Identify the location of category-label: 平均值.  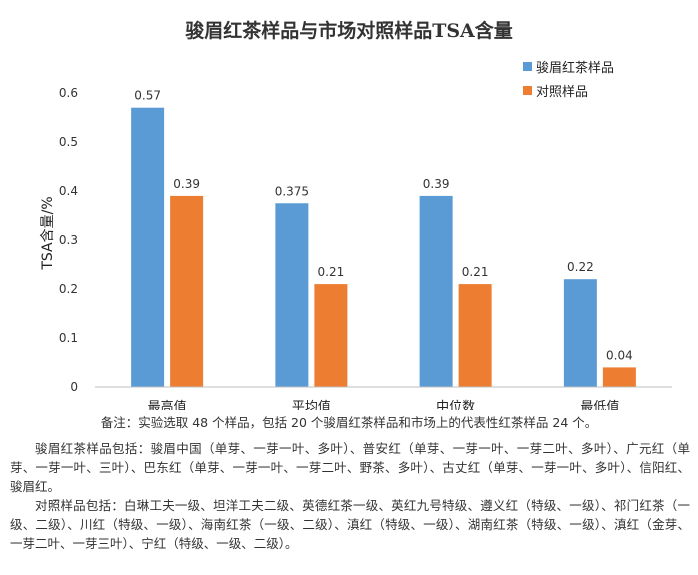
(311, 404).